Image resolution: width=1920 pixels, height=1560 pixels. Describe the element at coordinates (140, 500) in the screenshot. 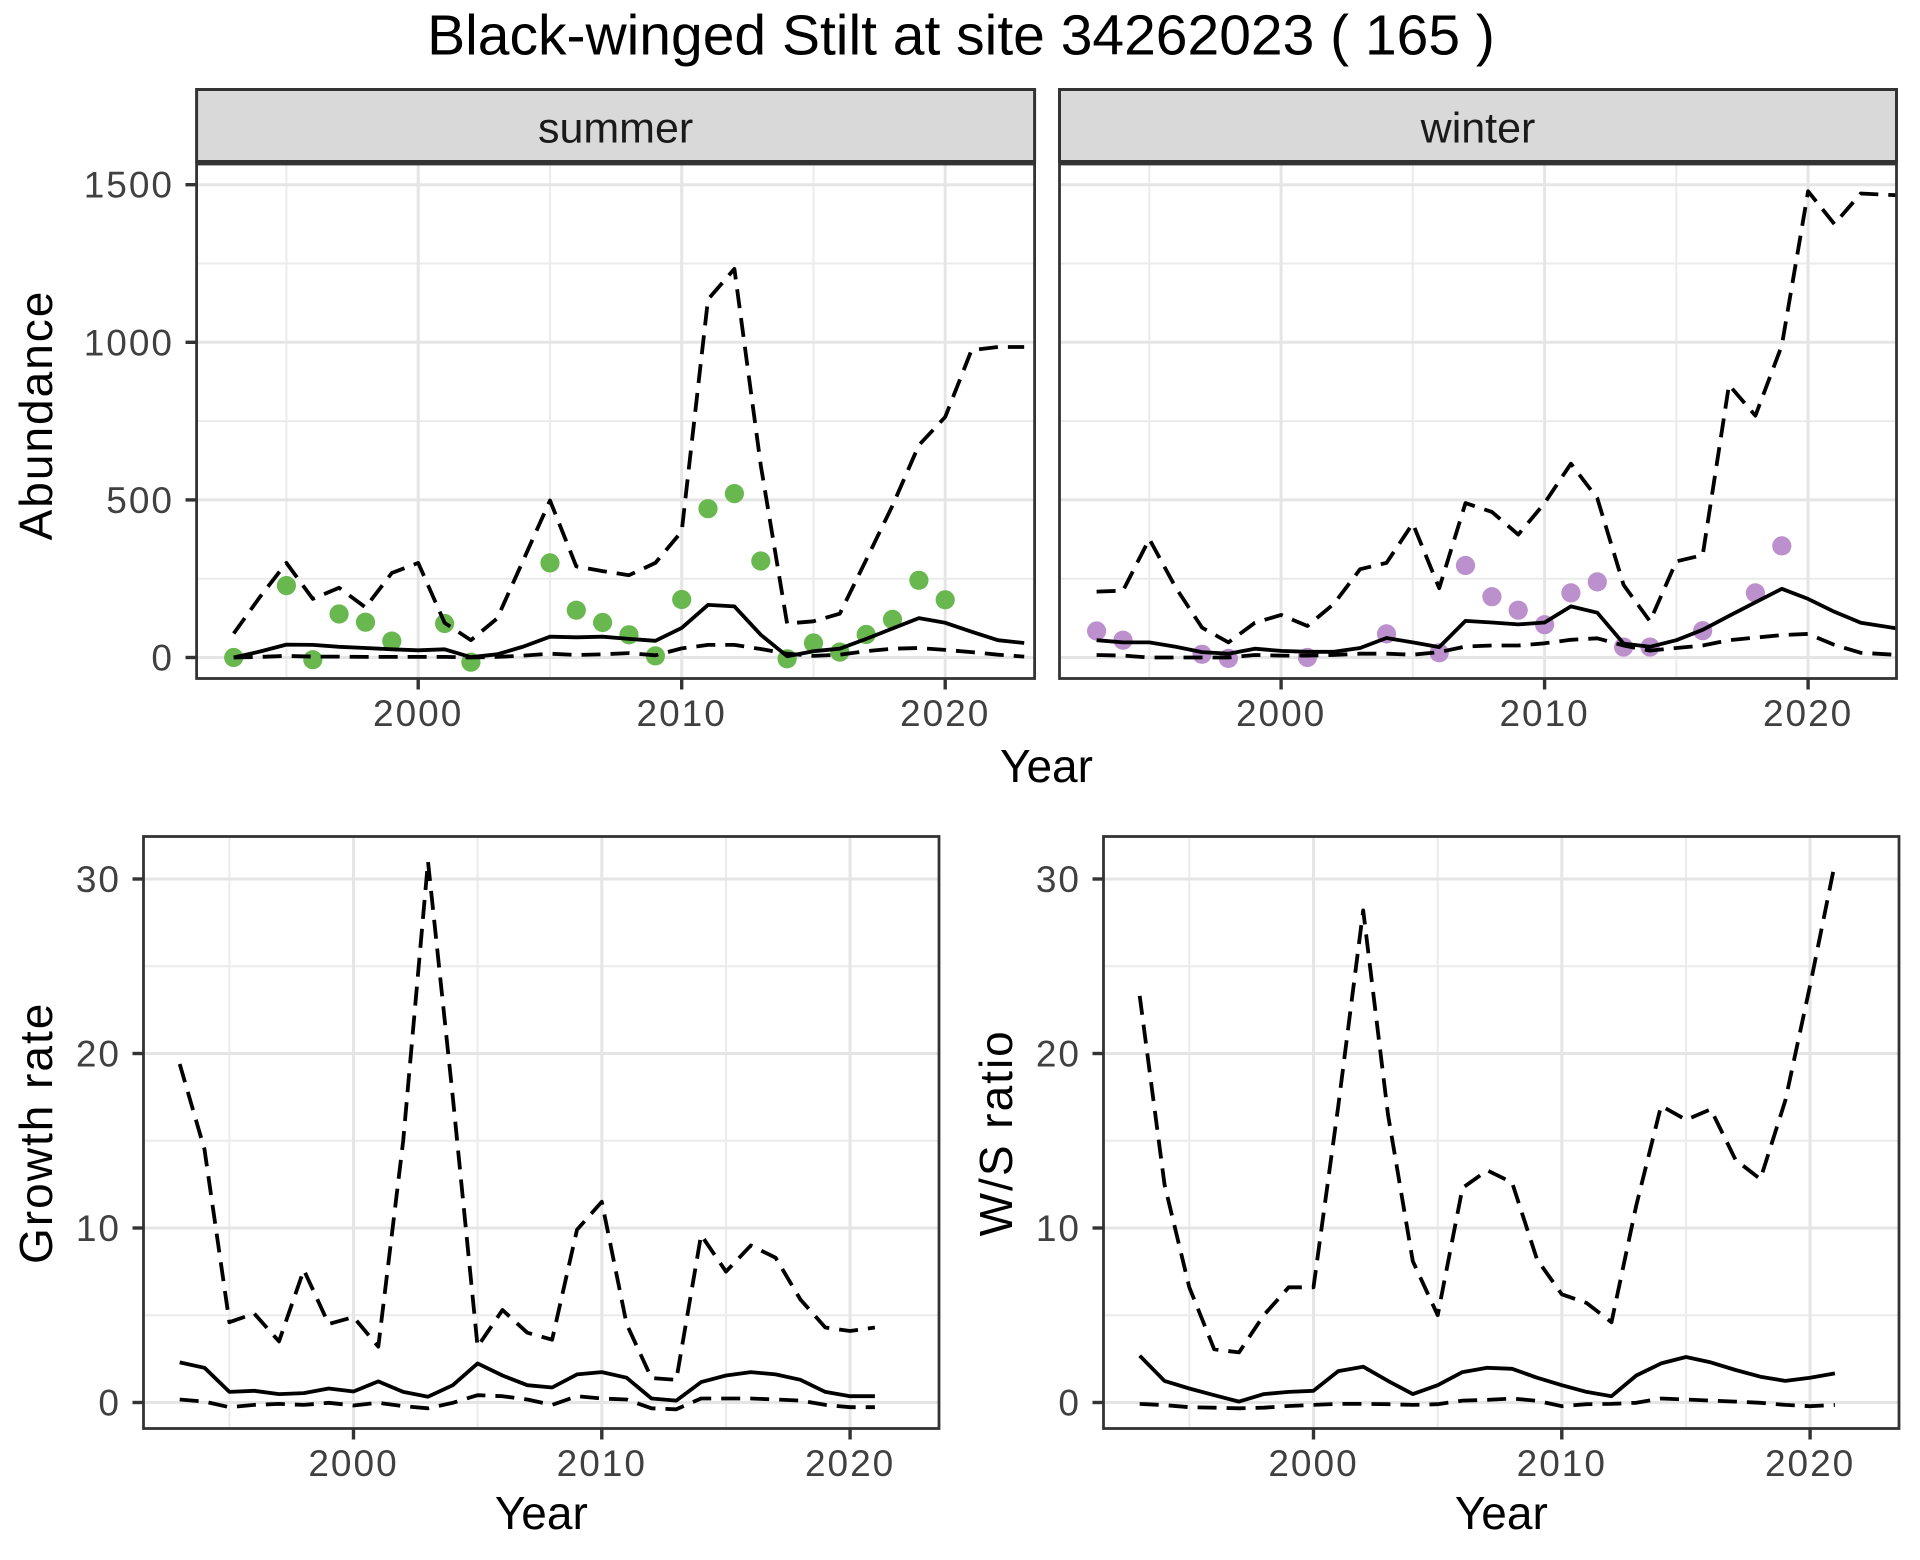

I see `svg-text: 500` at that location.